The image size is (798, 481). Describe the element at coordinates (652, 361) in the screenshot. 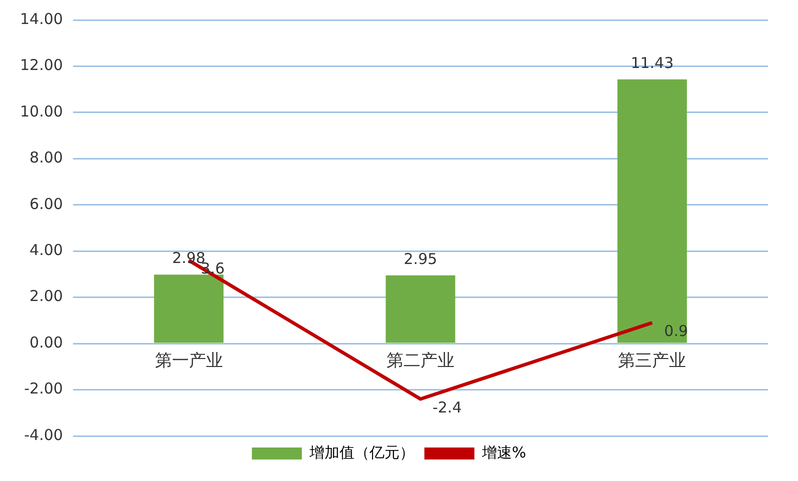

I see `x-tick-label: 第三产业` at that location.